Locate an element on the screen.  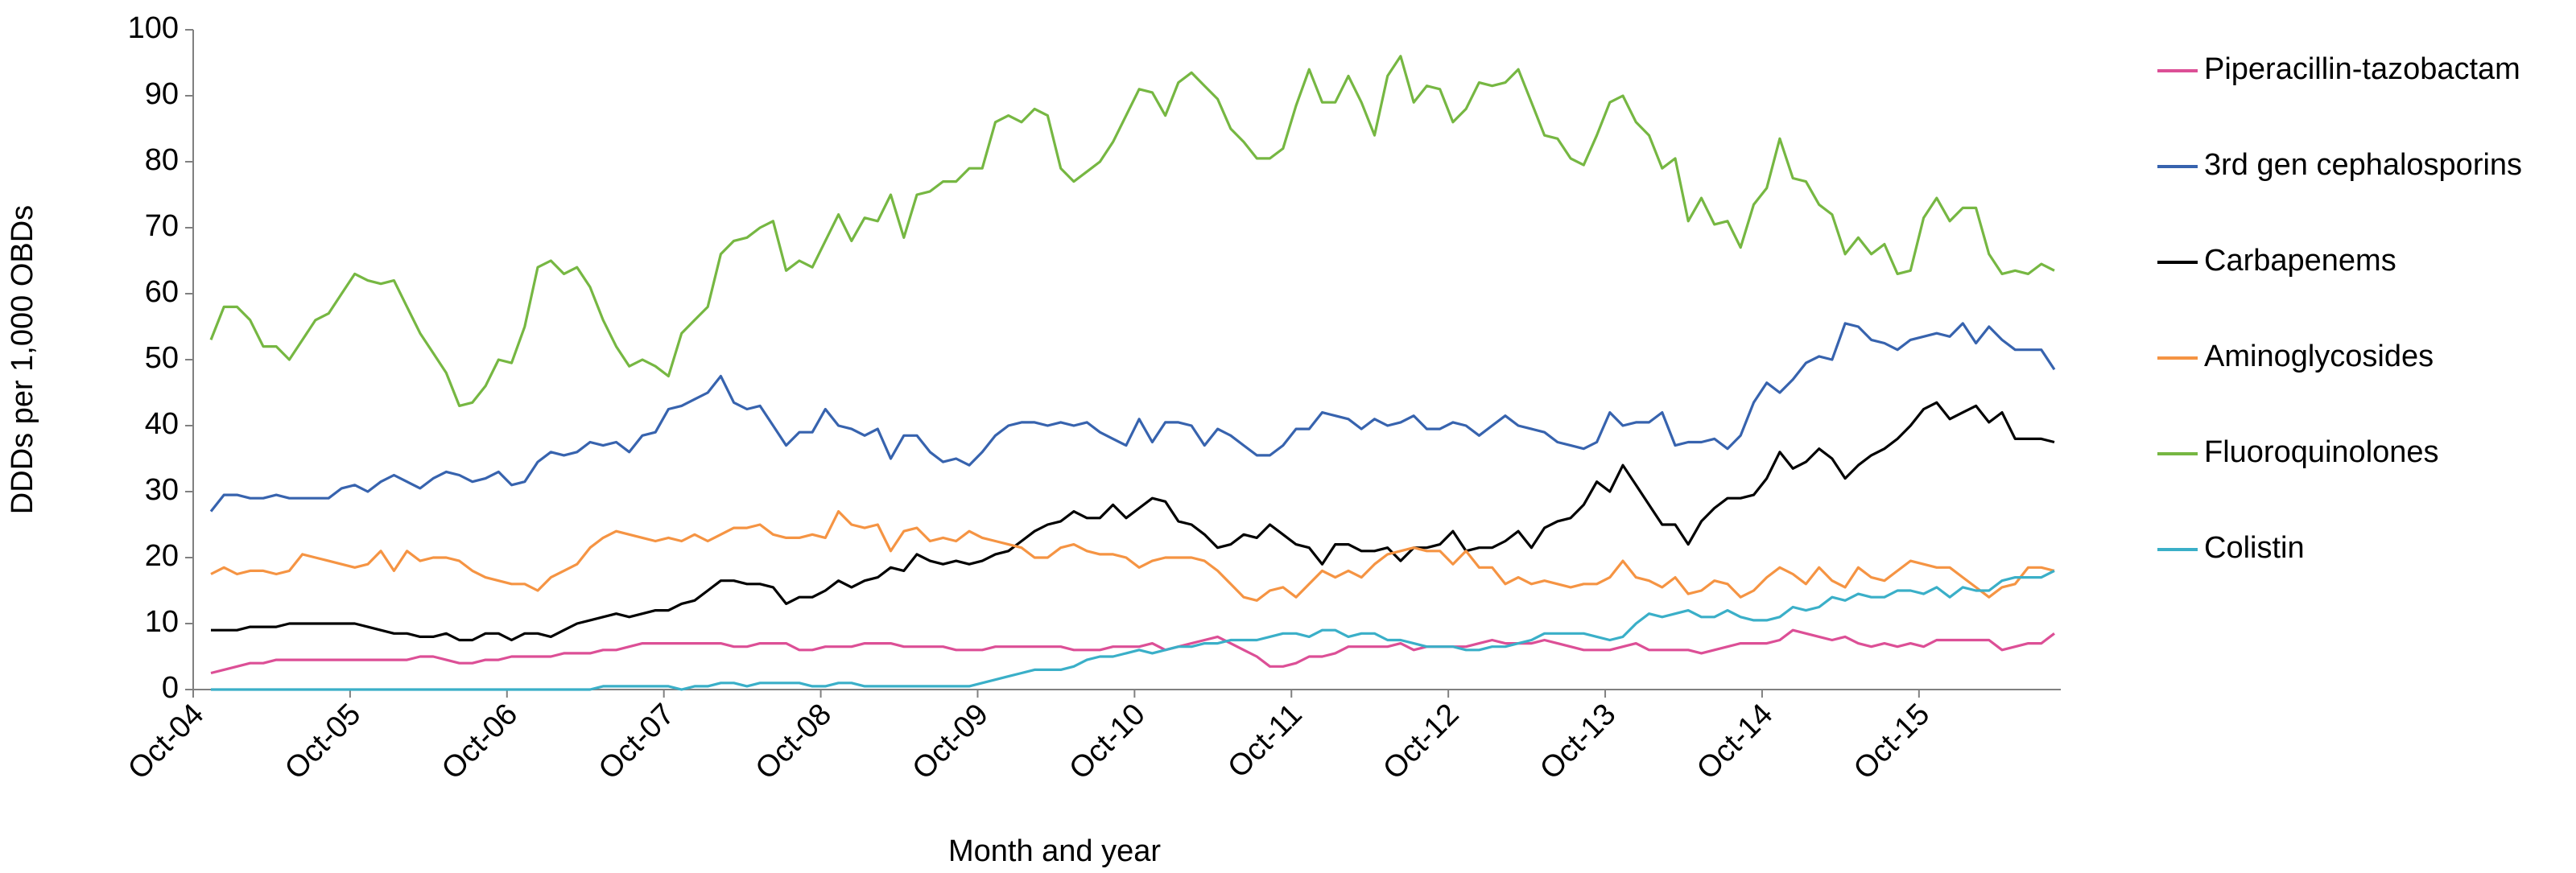
x-axis-title: Month and year is located at coordinates (1054, 851).